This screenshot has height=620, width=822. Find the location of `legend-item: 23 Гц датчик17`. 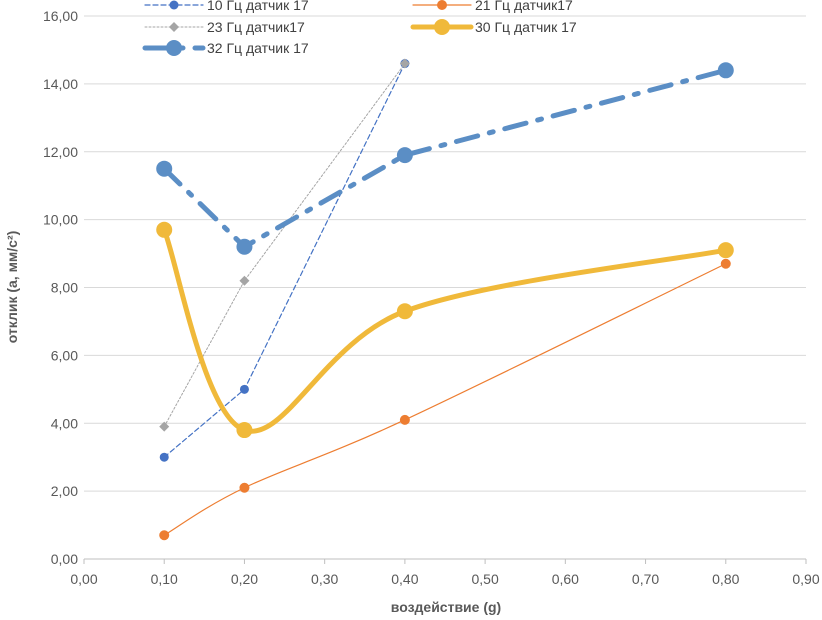

legend-item: 23 Гц датчик17 is located at coordinates (224, 27).